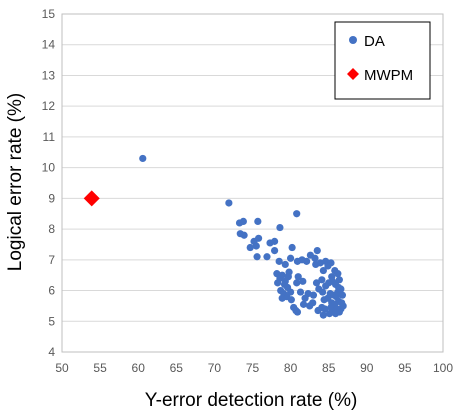 Image resolution: width=463 pixels, height=416 pixels. What do you see at coordinates (353, 40) in the screenshot?
I see `legend-da-marker` at bounding box center [353, 40].